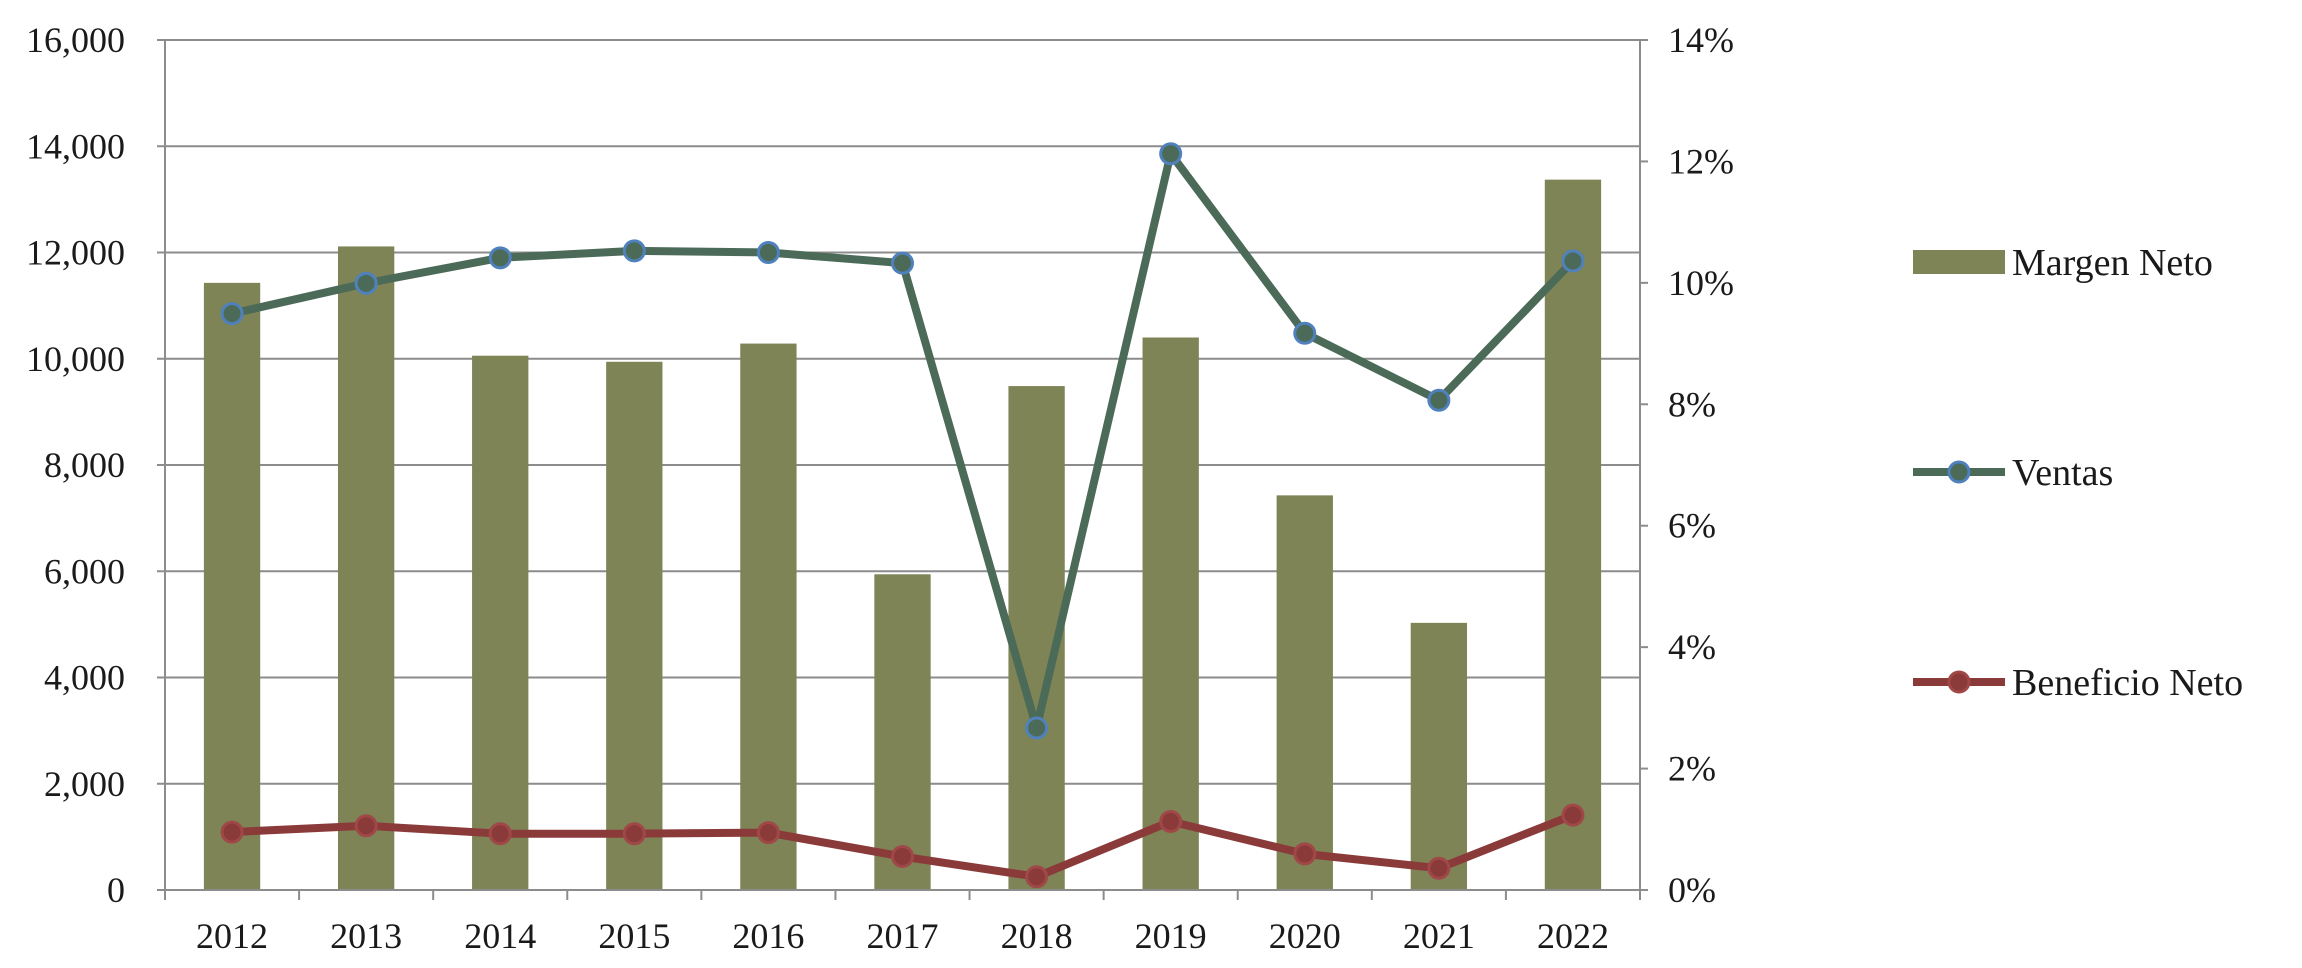  What do you see at coordinates (1037, 877) in the screenshot?
I see `point-beneficio-neto-2018` at bounding box center [1037, 877].